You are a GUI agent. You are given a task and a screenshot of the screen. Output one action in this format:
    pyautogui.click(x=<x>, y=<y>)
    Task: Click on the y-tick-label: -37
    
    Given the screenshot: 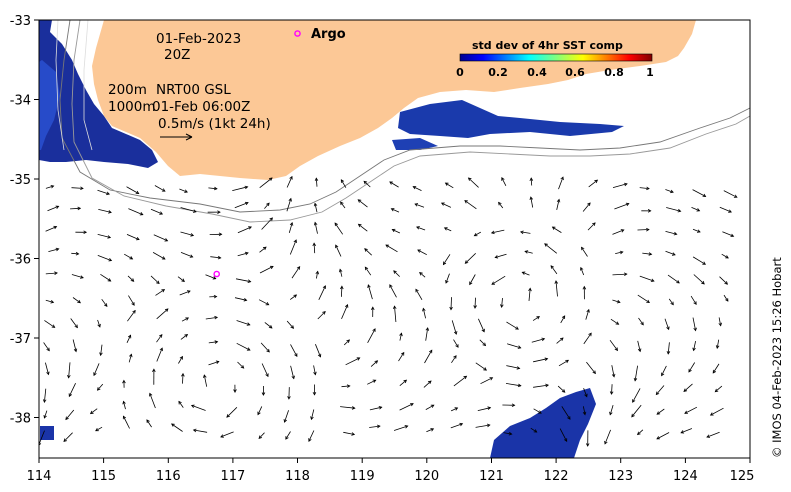 What is the action you would take?
    pyautogui.click(x=20, y=339)
    